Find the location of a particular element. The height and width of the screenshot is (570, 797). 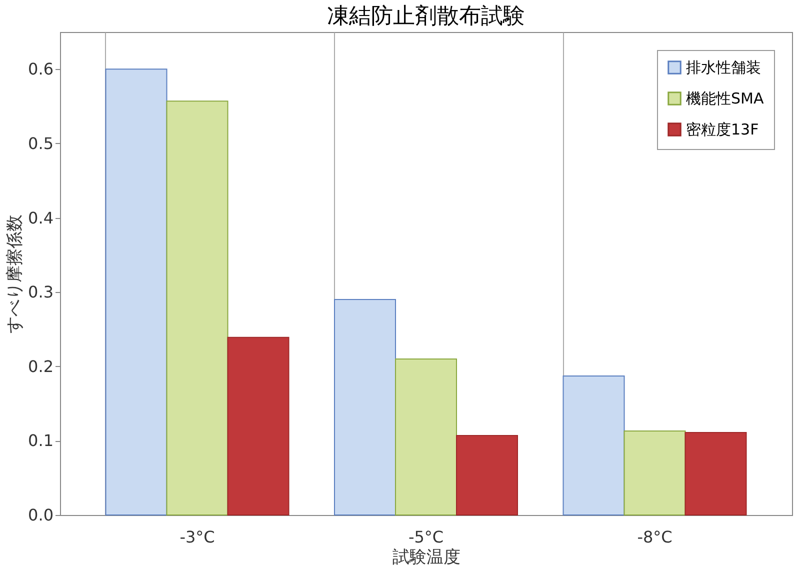

y-tick-label: 0.2 is located at coordinates (41, 366).